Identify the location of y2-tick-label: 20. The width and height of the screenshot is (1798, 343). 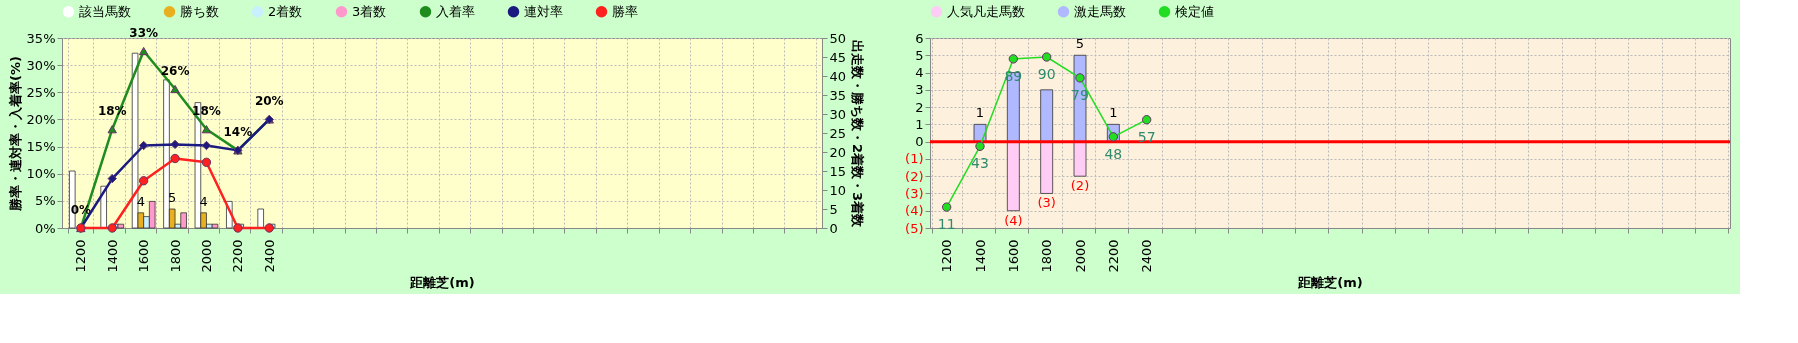
(838, 152).